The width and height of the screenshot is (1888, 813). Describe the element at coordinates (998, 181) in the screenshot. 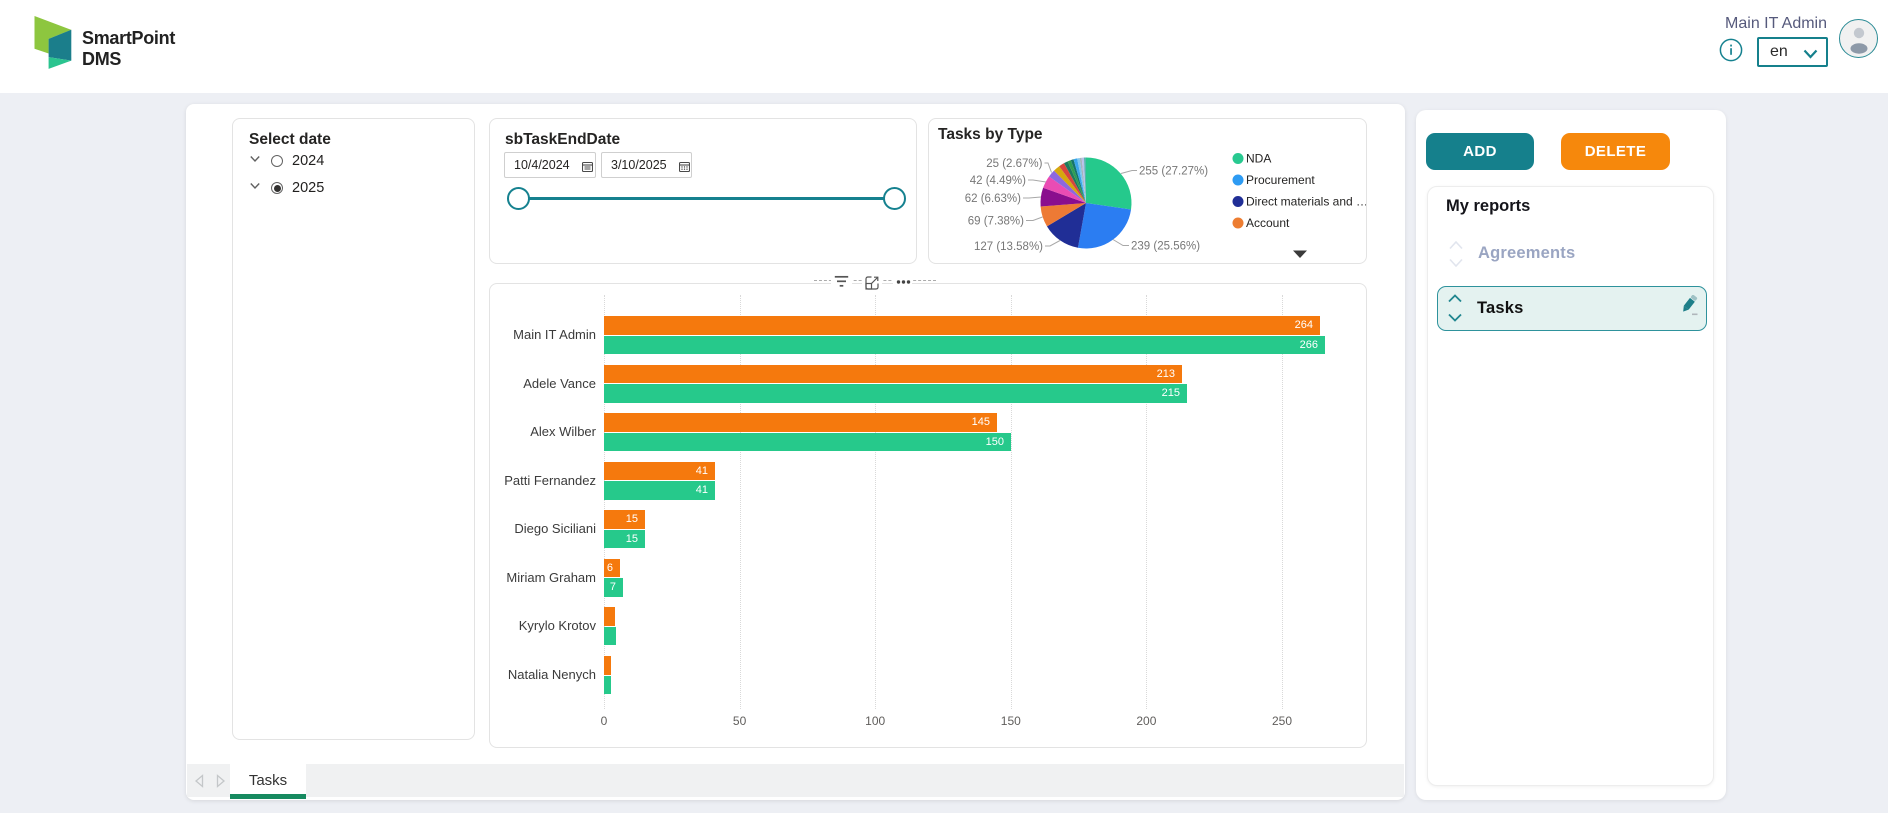

I see `svg-text: 42 (4.49%)` at that location.